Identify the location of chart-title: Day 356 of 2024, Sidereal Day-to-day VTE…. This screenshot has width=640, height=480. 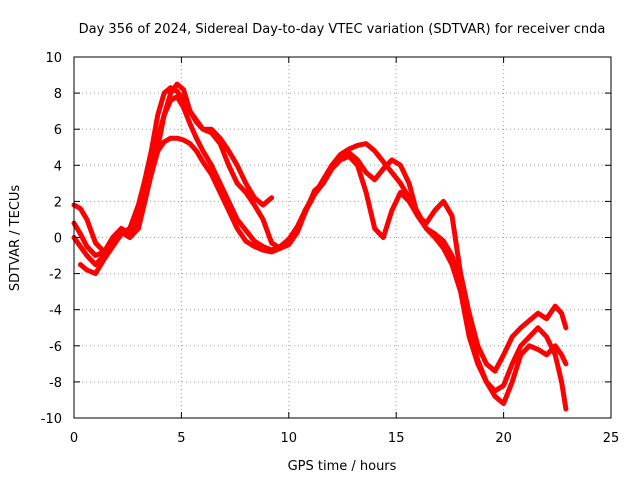
(342, 29).